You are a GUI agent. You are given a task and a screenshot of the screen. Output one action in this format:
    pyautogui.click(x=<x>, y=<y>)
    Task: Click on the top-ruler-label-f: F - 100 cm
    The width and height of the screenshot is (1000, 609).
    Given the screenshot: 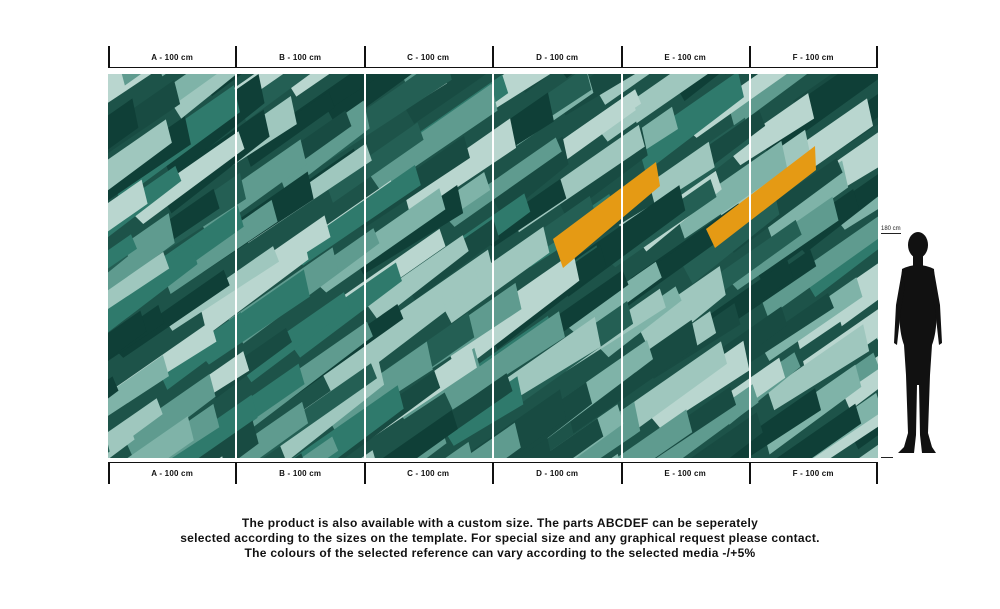 What is the action you would take?
    pyautogui.click(x=813, y=57)
    